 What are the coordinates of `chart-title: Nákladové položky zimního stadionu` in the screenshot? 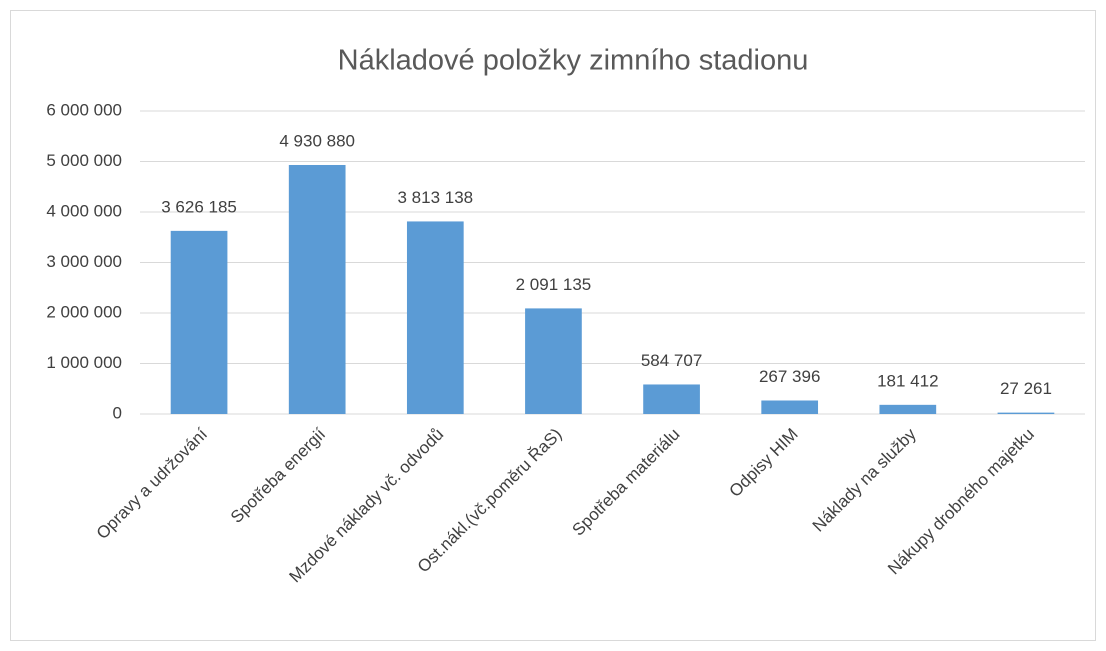 It's located at (573, 61).